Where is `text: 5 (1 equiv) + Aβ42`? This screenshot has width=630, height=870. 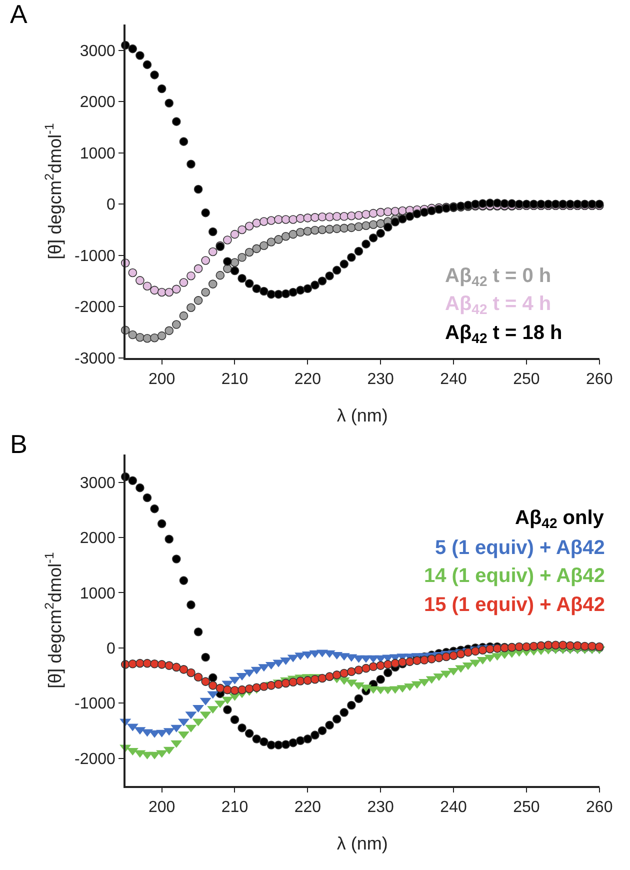
text: 5 (1 equiv) + Aβ42 is located at coordinates (520, 548).